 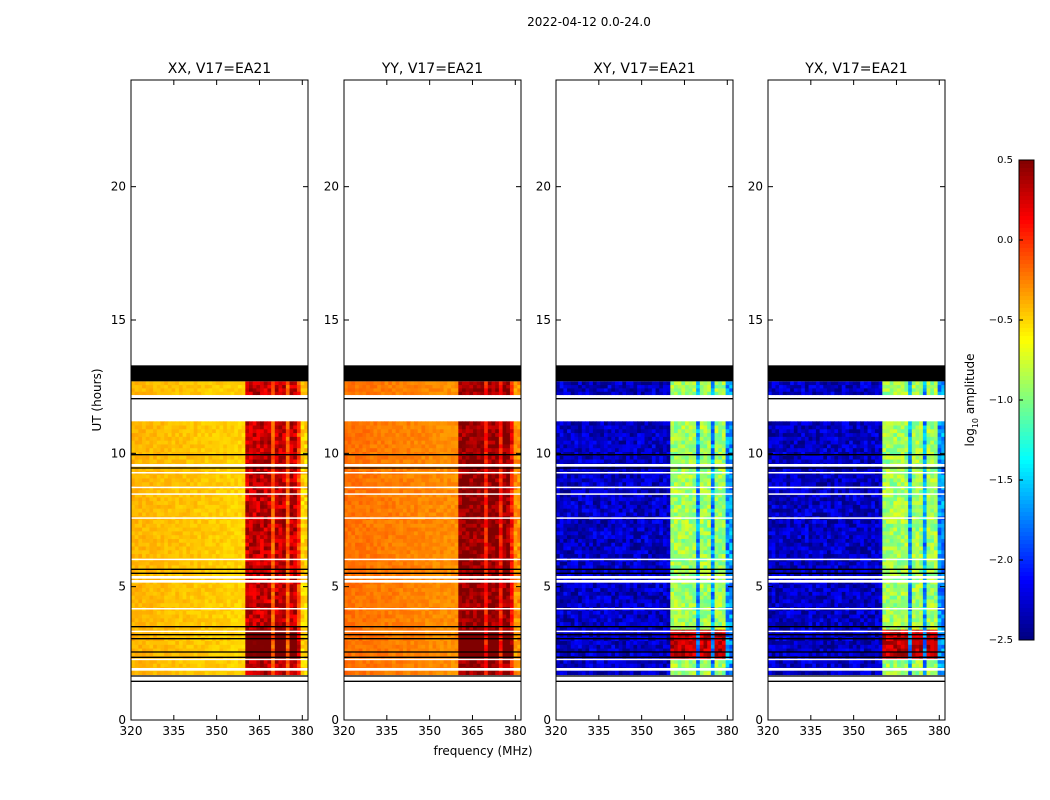 What do you see at coordinates (97, 399) in the screenshot?
I see `y-axis-label: UT (hours)` at bounding box center [97, 399].